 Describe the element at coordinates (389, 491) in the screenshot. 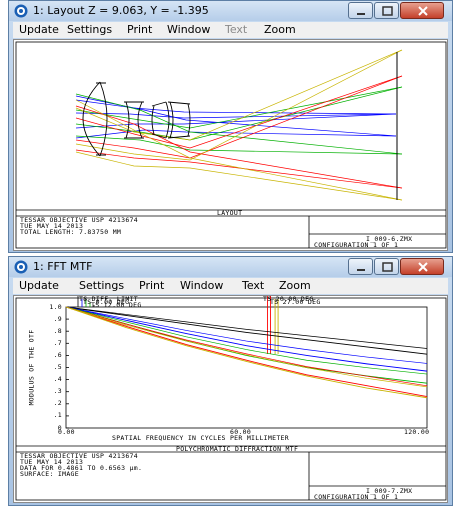

I see `mtf-file-name: I_009-7.ZMX` at that location.